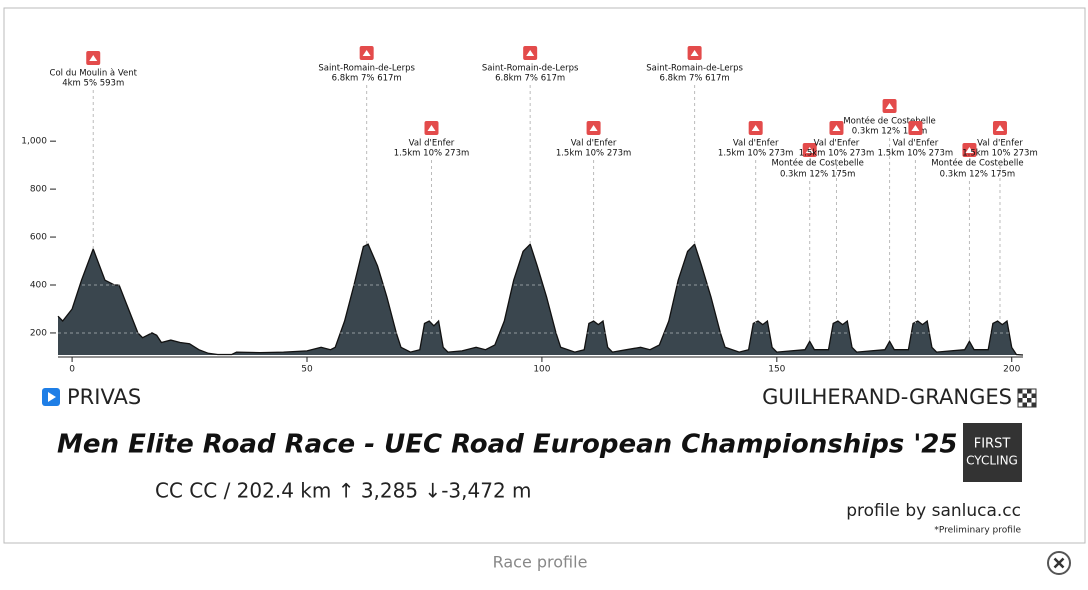 The height and width of the screenshot is (590, 1088). What do you see at coordinates (104, 397) in the screenshot?
I see `start-label: PRIVAS` at bounding box center [104, 397].